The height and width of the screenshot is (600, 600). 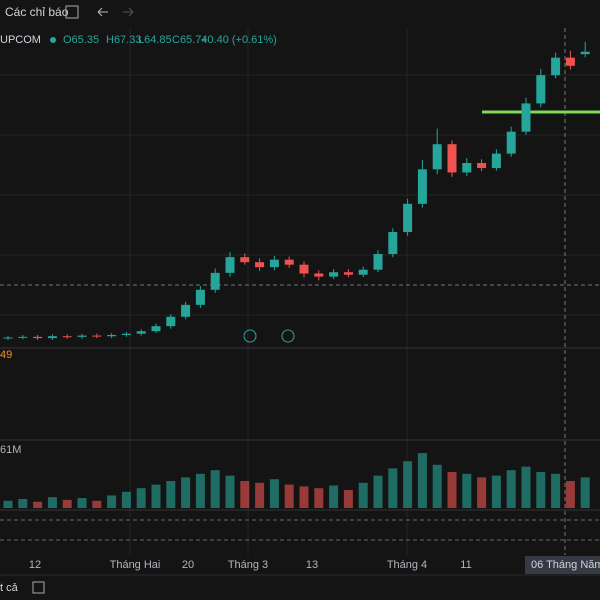 What do you see at coordinates (102, 12) in the screenshot?
I see `undo-icon` at bounding box center [102, 12].